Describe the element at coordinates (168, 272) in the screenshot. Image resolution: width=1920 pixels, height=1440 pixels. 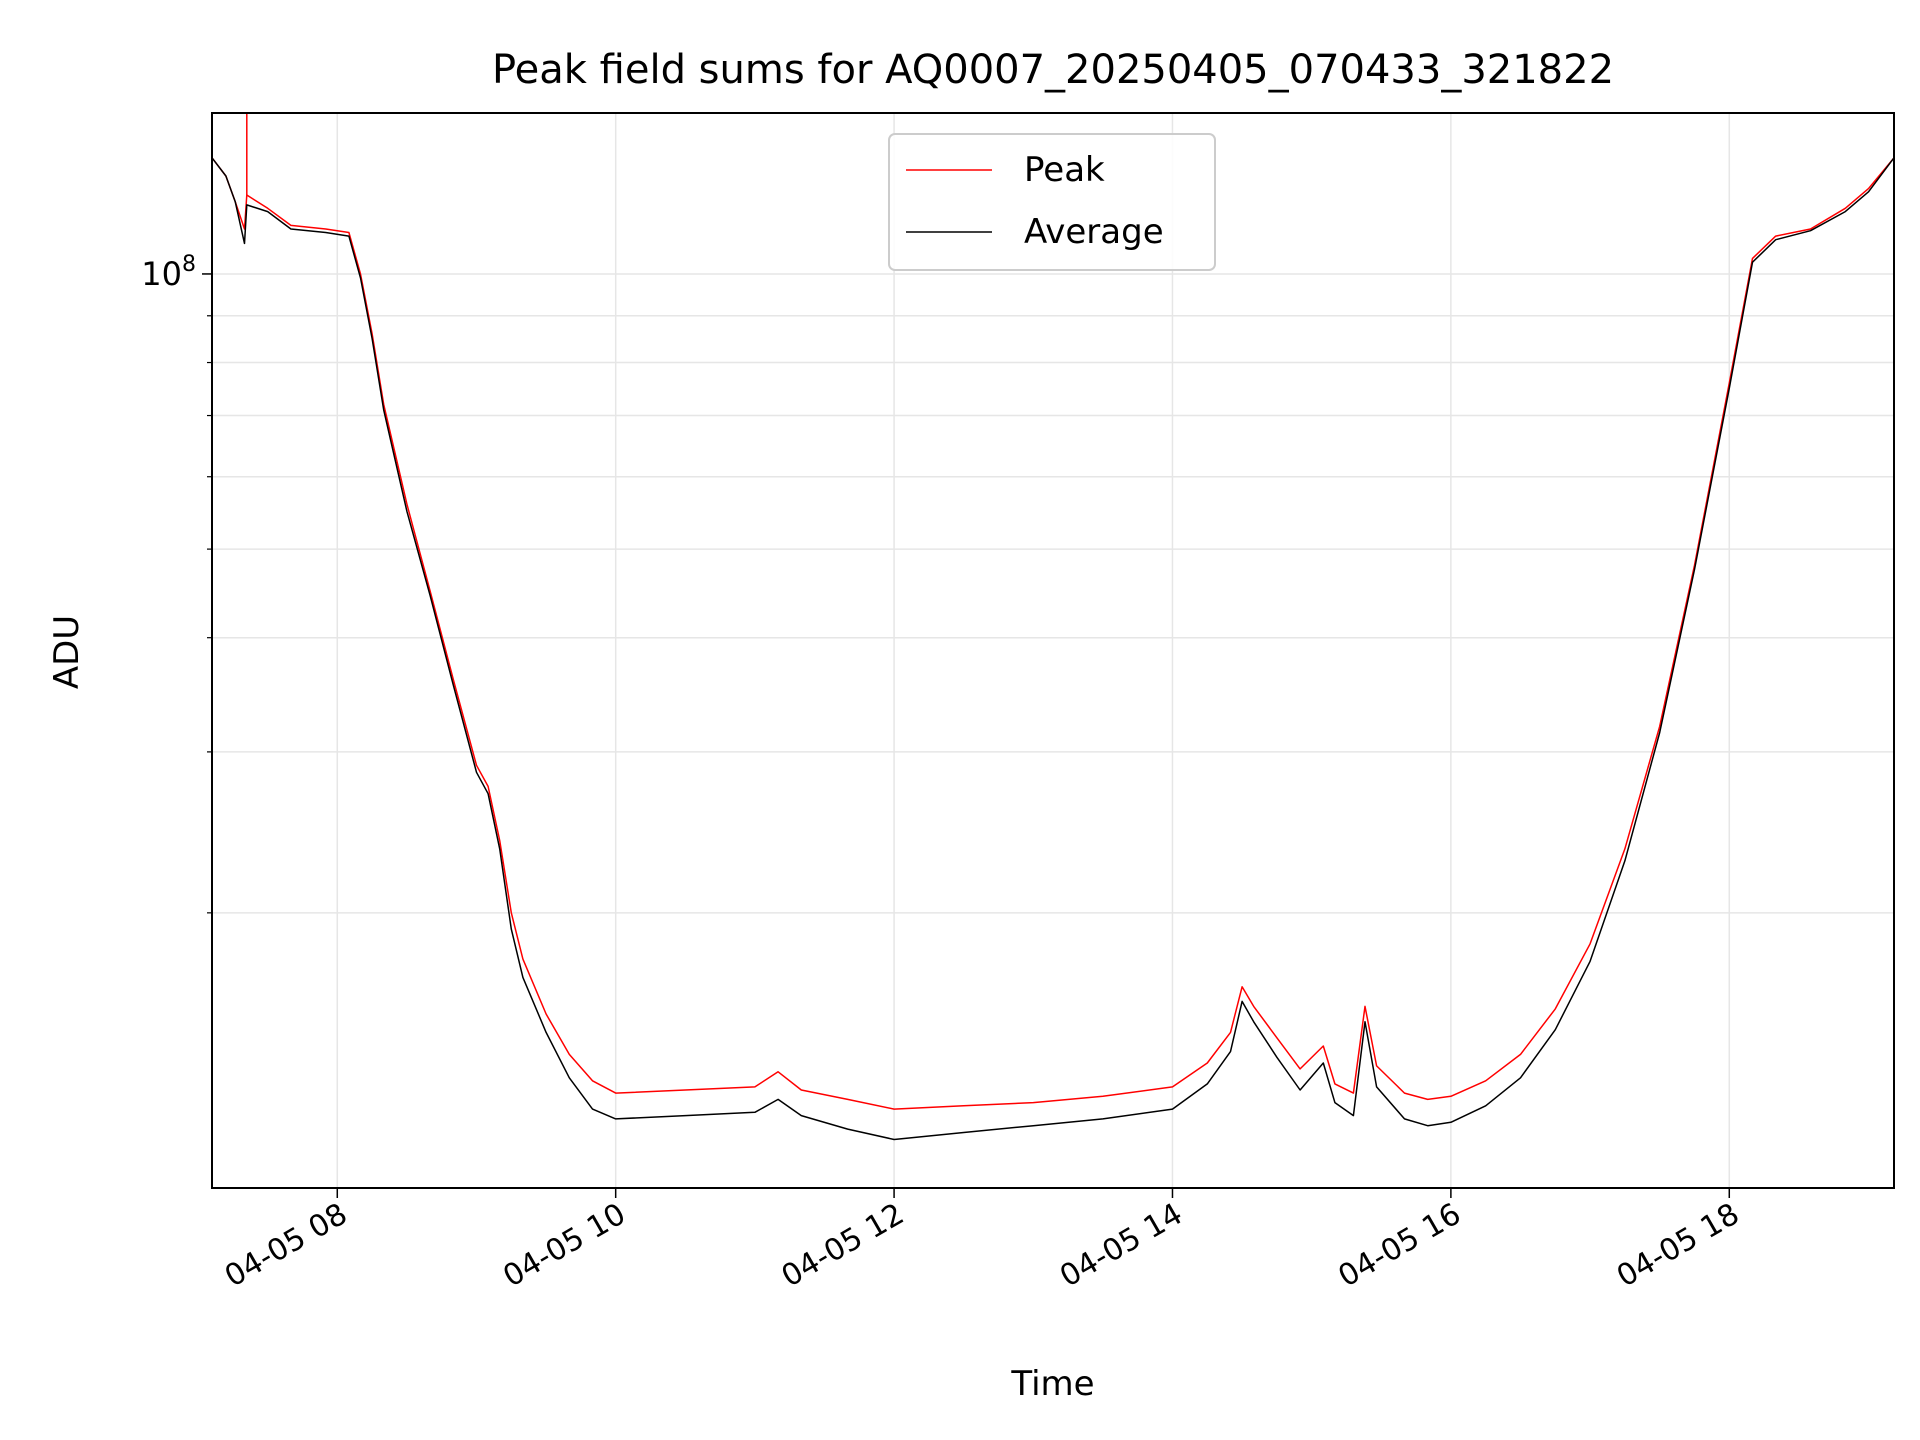
I see `y-tick-label: 108` at that location.